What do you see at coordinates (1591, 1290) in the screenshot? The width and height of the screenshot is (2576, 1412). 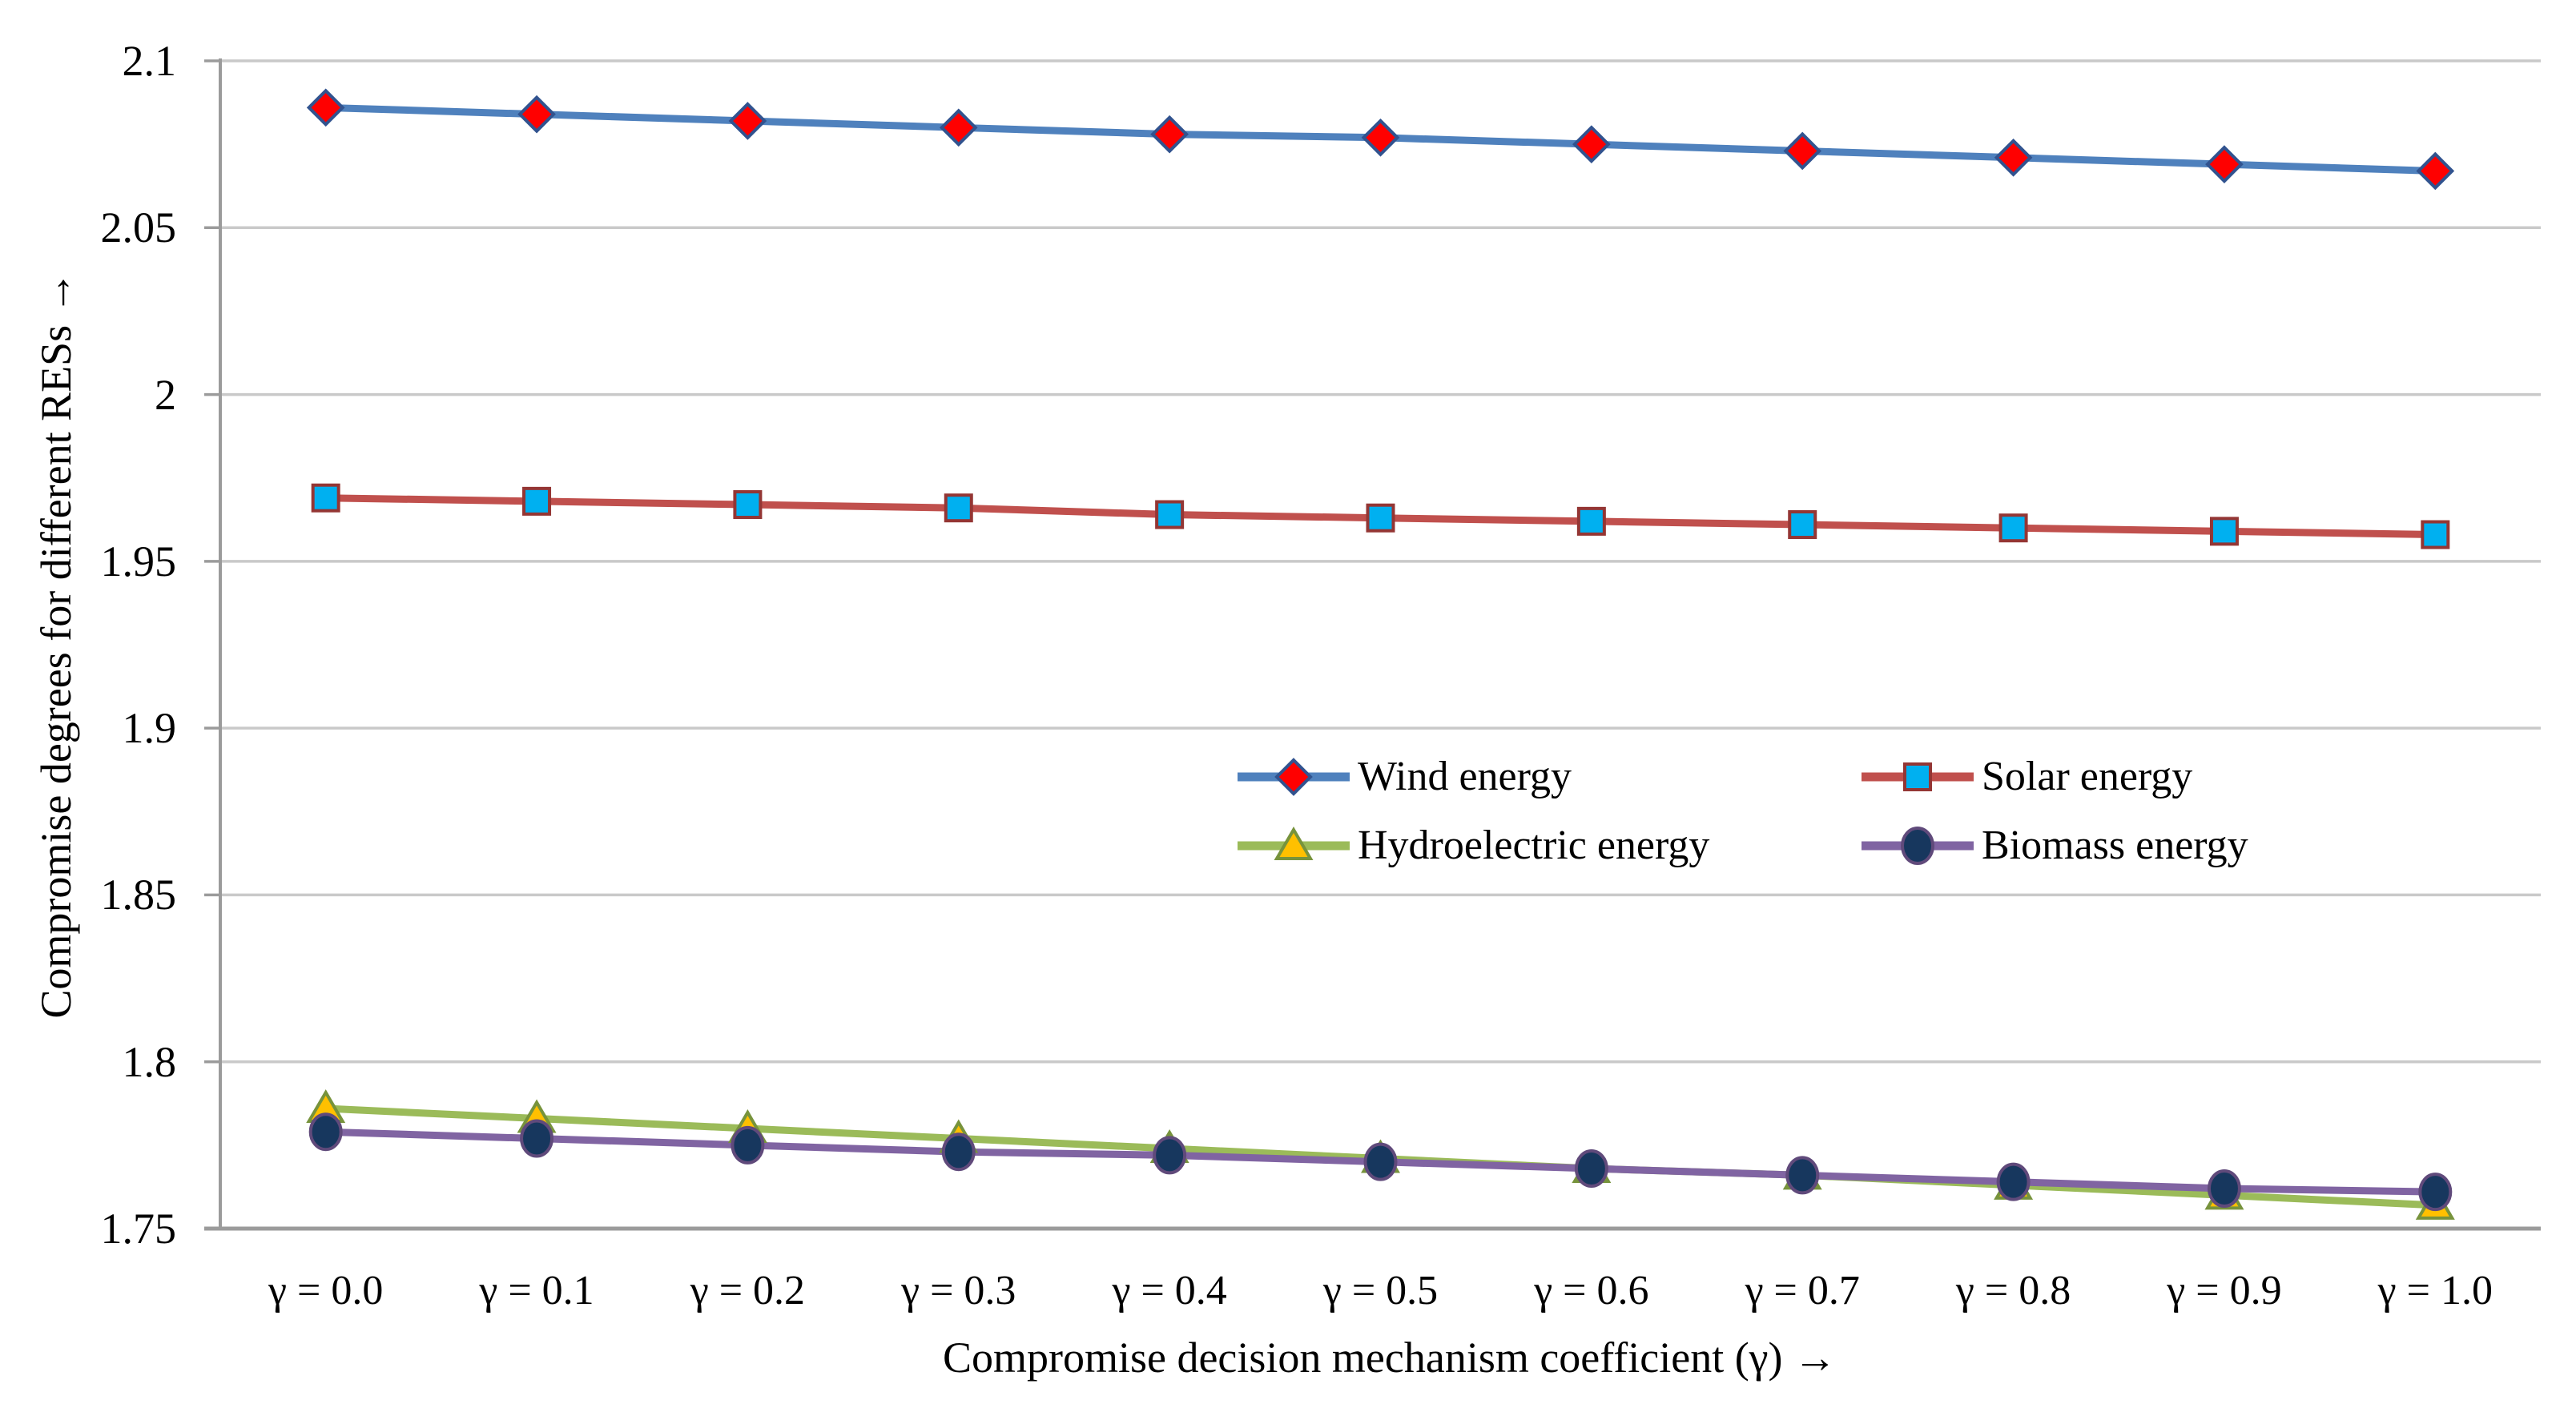 I see `x-tick-label: γ = 0.6` at bounding box center [1591, 1290].